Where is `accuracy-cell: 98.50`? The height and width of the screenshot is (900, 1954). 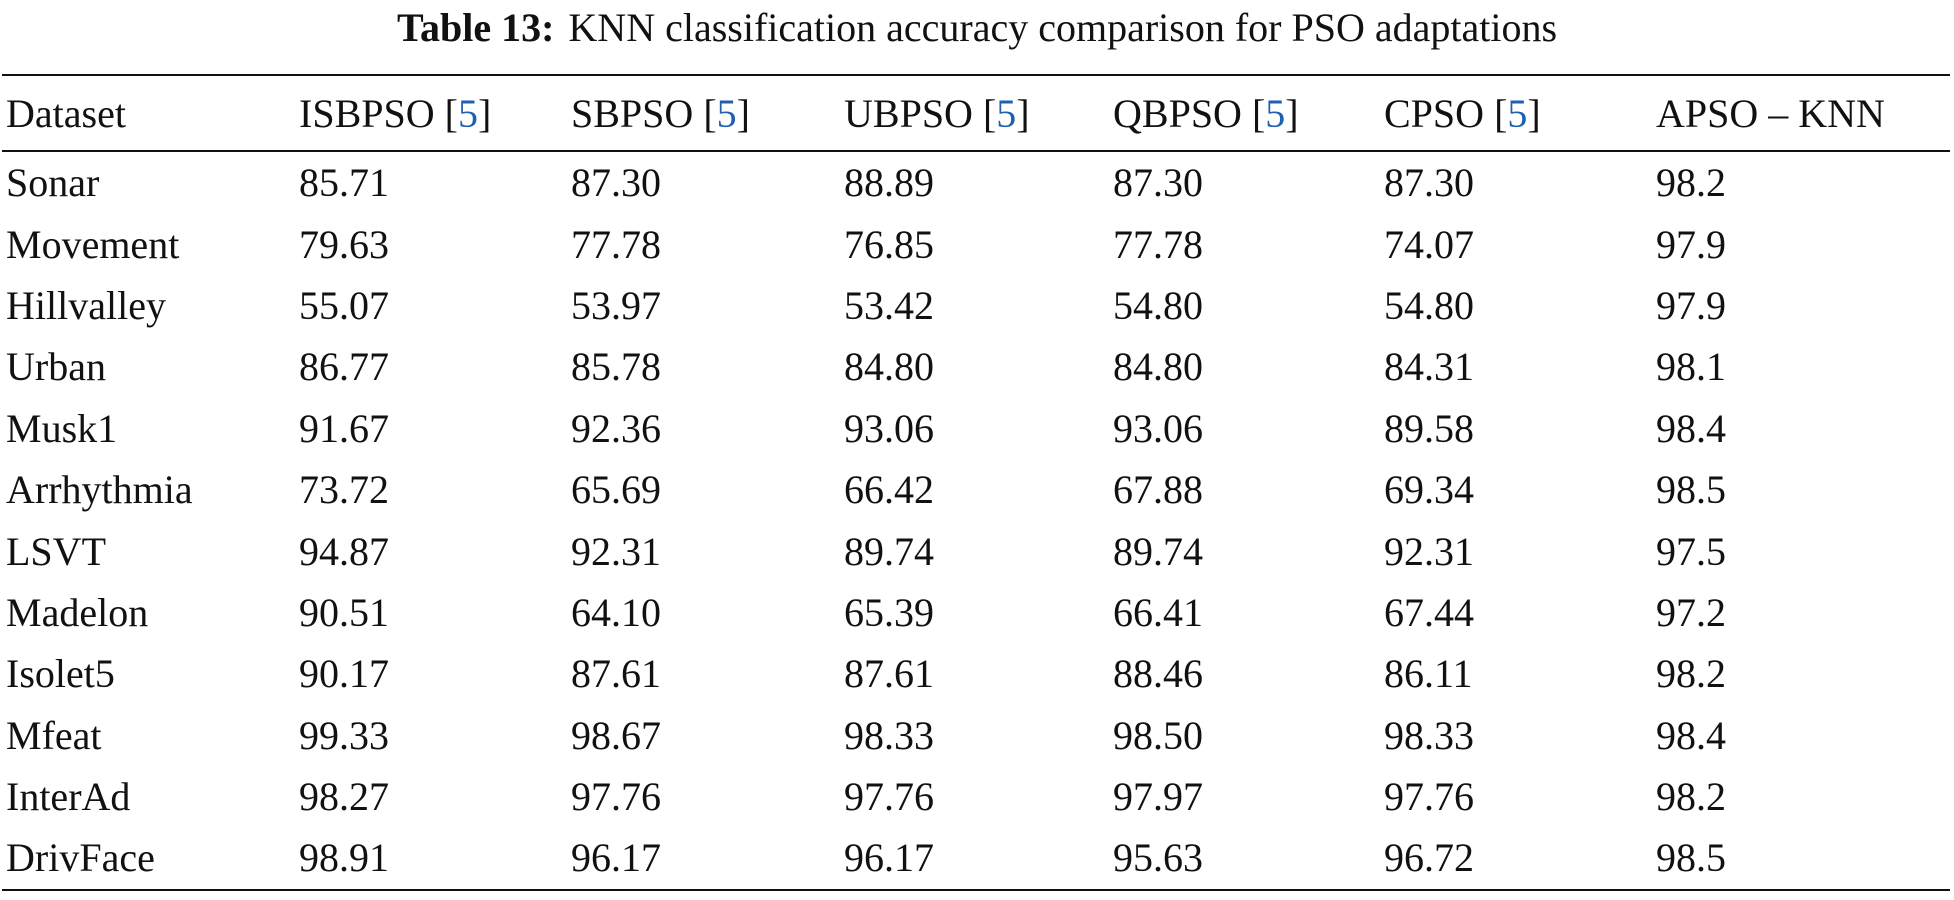 accuracy-cell: 98.50 is located at coordinates (1158, 735).